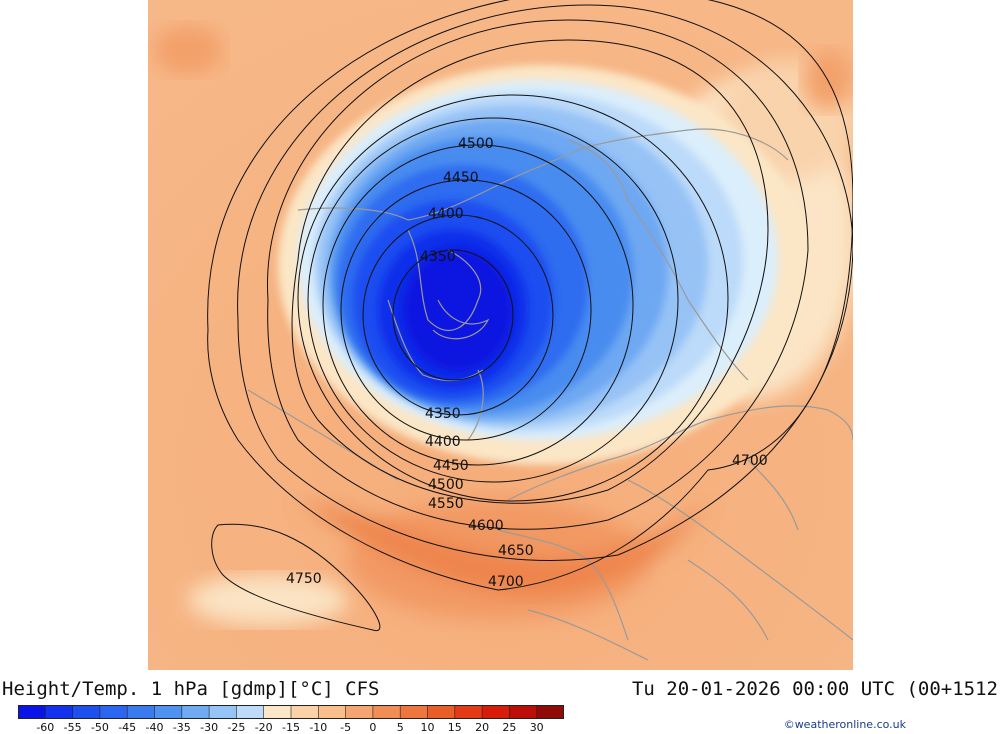  Describe the element at coordinates (209, 727) in the screenshot. I see `colorbar-tick-label: -30` at that location.